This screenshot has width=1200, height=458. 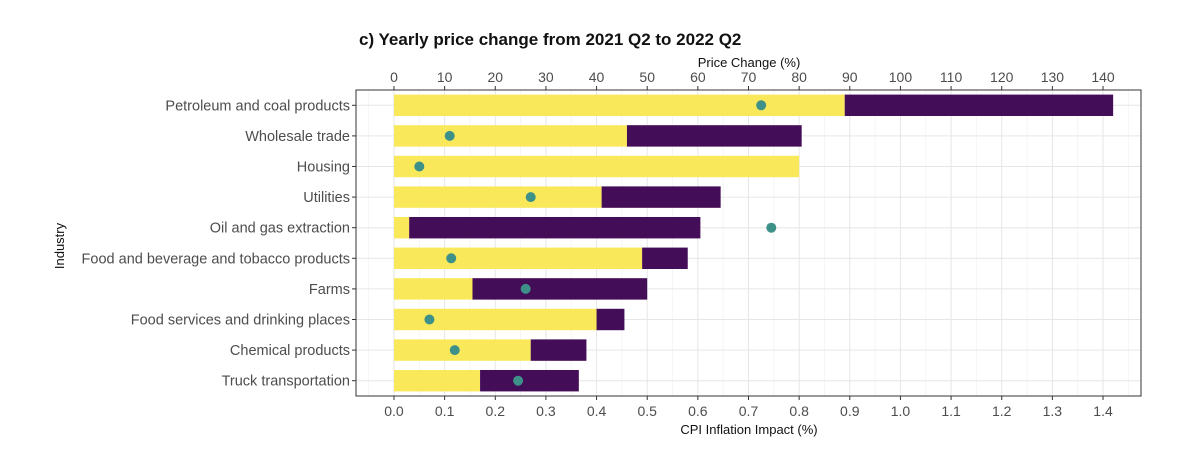 I want to click on category-label: Chemical products, so click(x=290, y=351).